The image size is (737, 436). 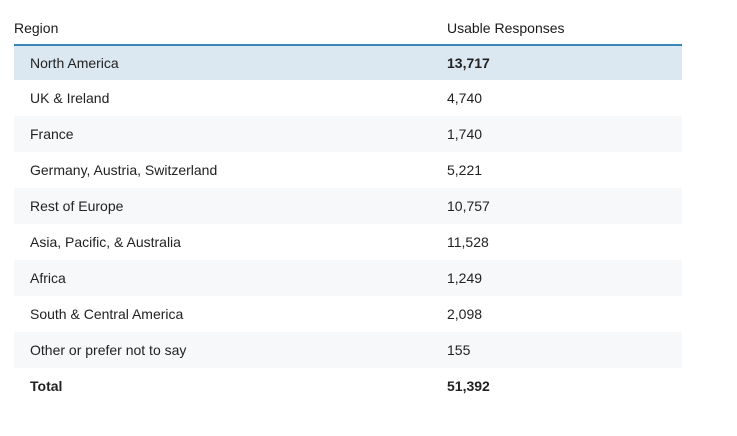 What do you see at coordinates (46, 386) in the screenshot?
I see `region-cell: Total` at bounding box center [46, 386].